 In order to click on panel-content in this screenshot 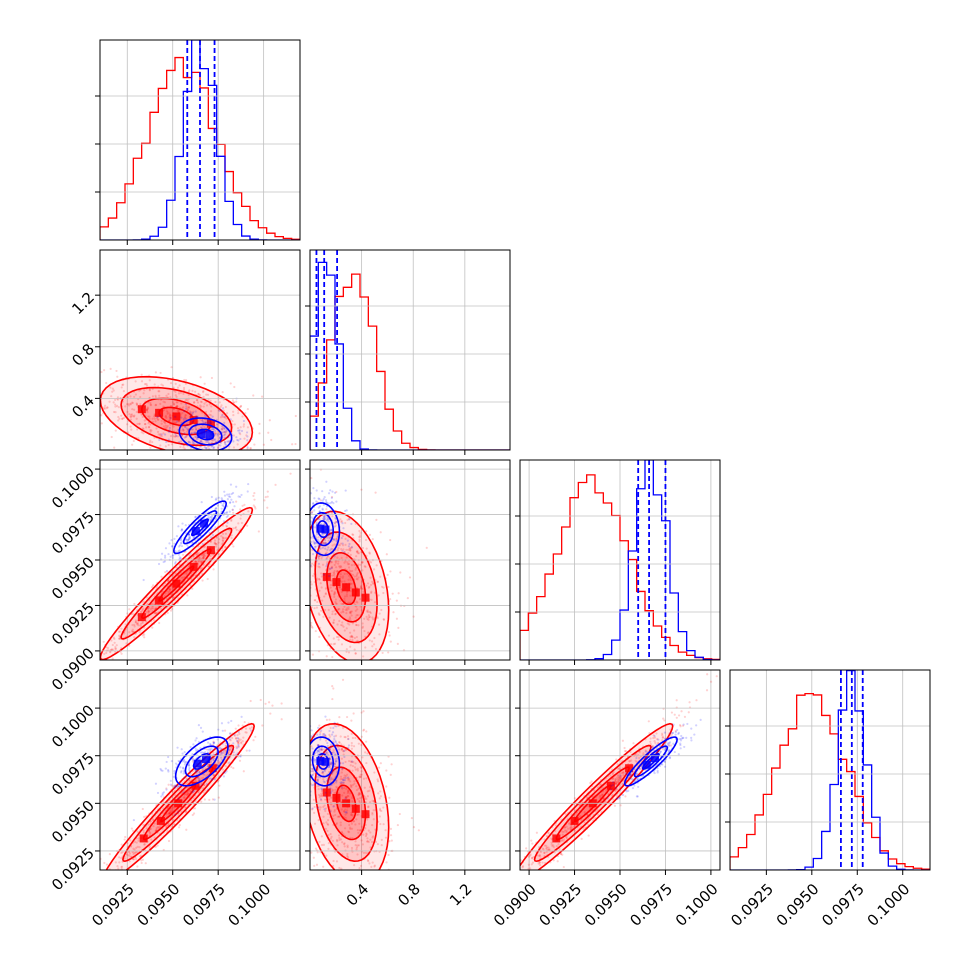, I will do `click(351, 564)`.